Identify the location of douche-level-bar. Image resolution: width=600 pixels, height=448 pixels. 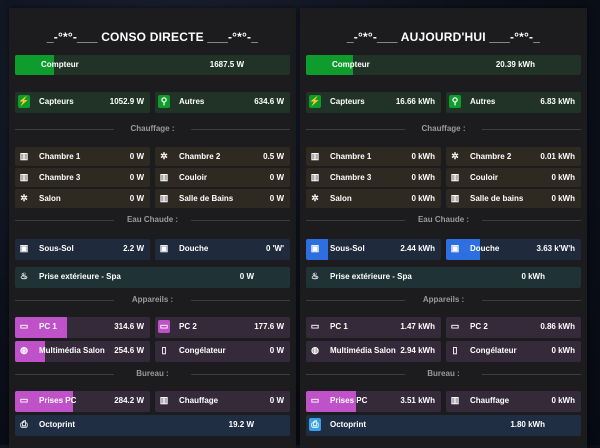
(463, 249).